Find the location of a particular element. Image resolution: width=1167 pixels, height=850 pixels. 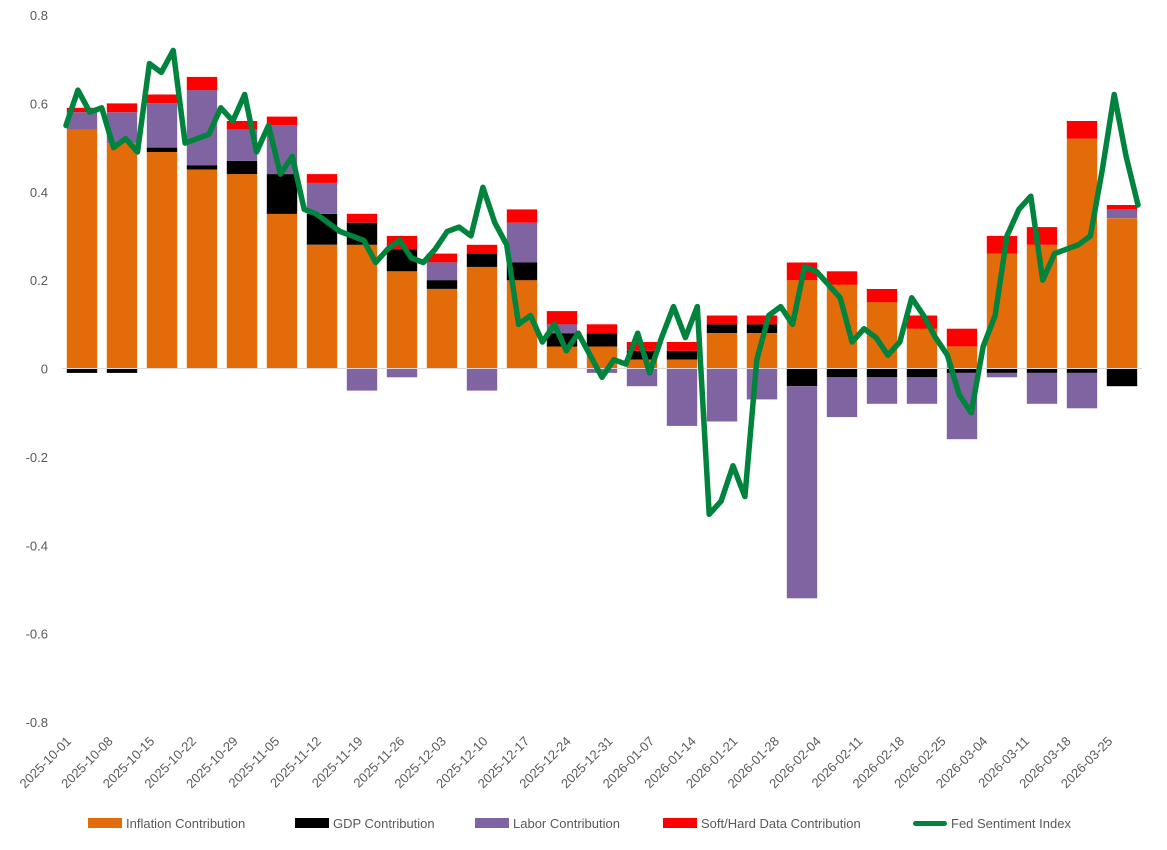

legend-item-gdp: GDP Contribution is located at coordinates (365, 823).